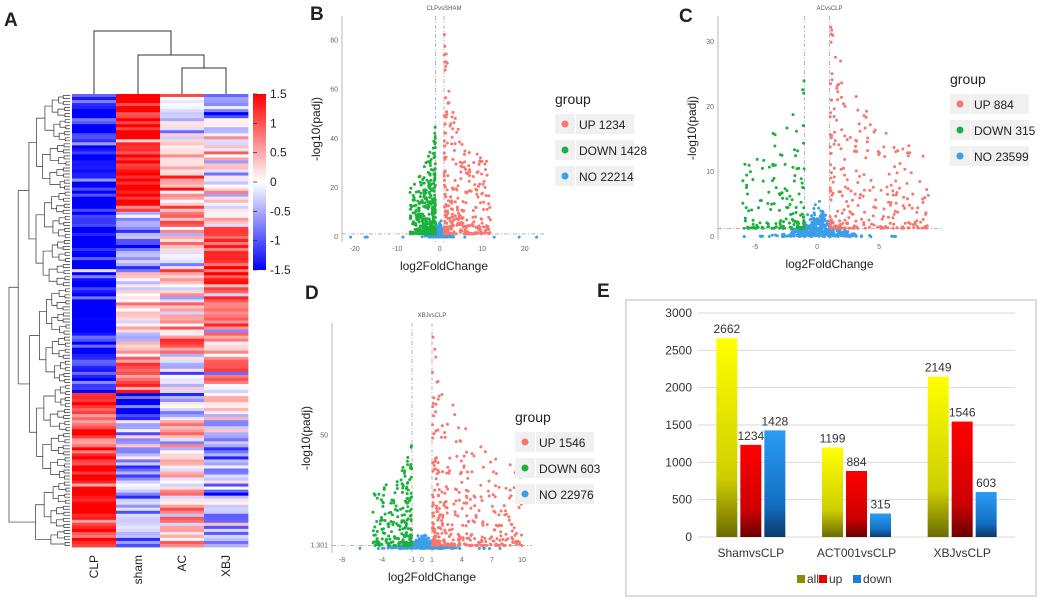 The image size is (1045, 604). Describe the element at coordinates (678, 350) in the screenshot. I see `bar-y-tick: 2500` at that location.